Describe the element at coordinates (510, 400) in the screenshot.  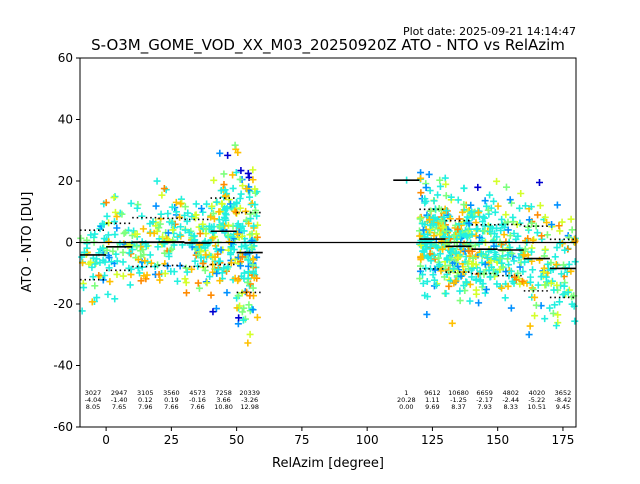
I see `bin-mean-label: -2.44` at that location.